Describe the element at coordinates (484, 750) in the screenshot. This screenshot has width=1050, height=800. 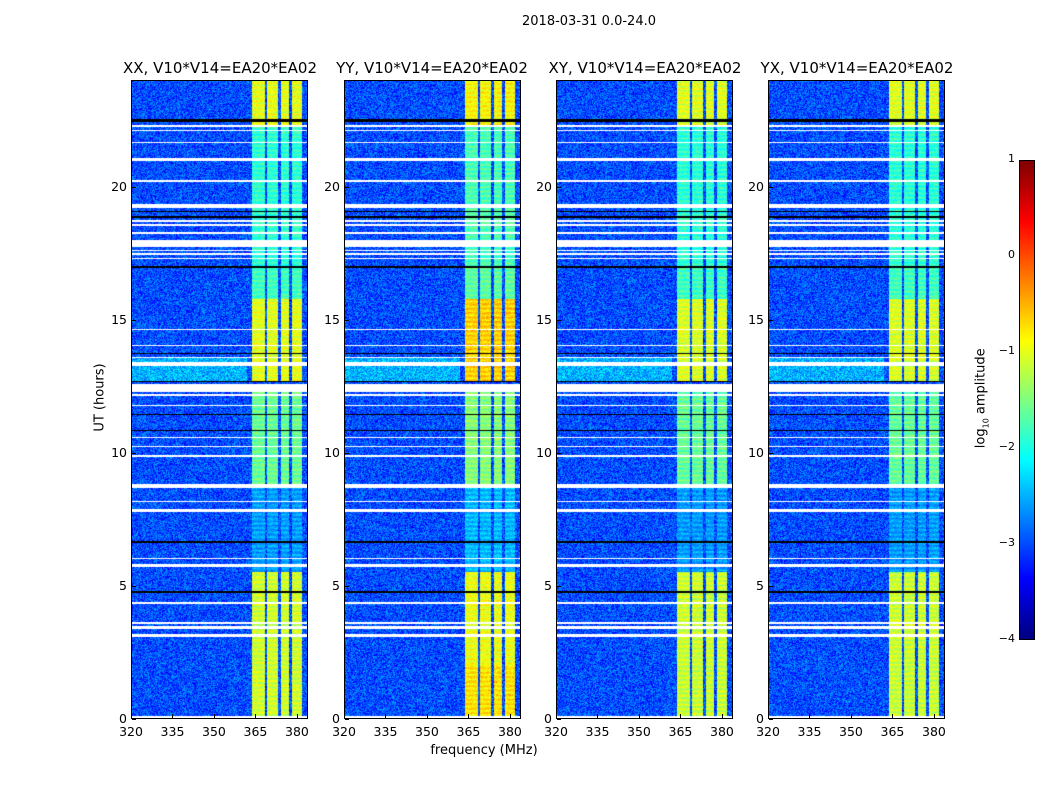
I see `x-axis-label: frequency (MHz)` at that location.